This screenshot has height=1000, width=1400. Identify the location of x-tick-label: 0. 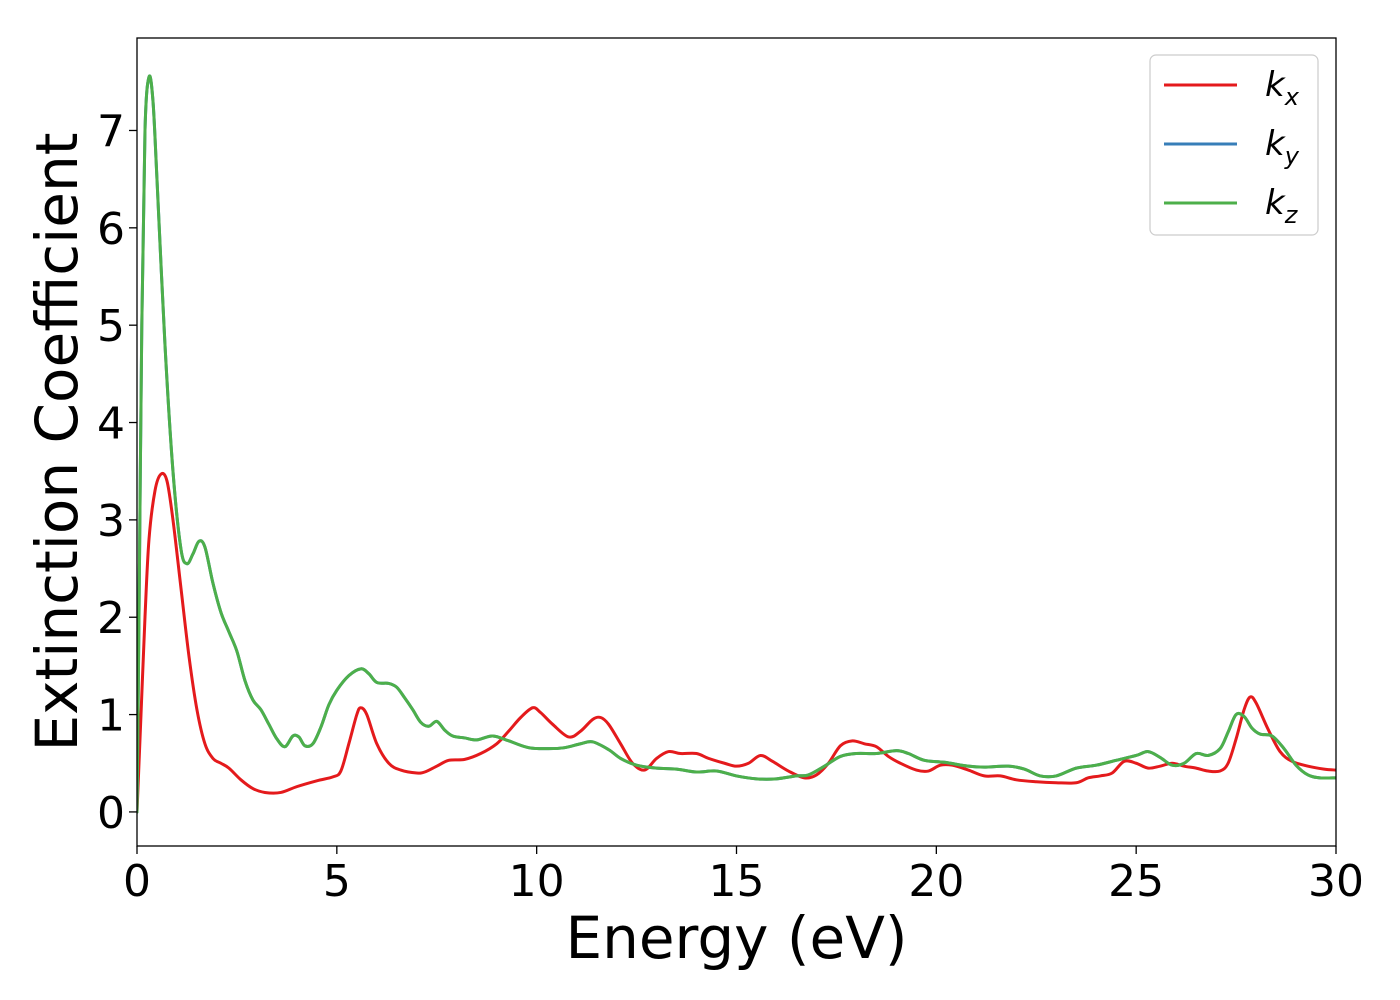
(137, 881).